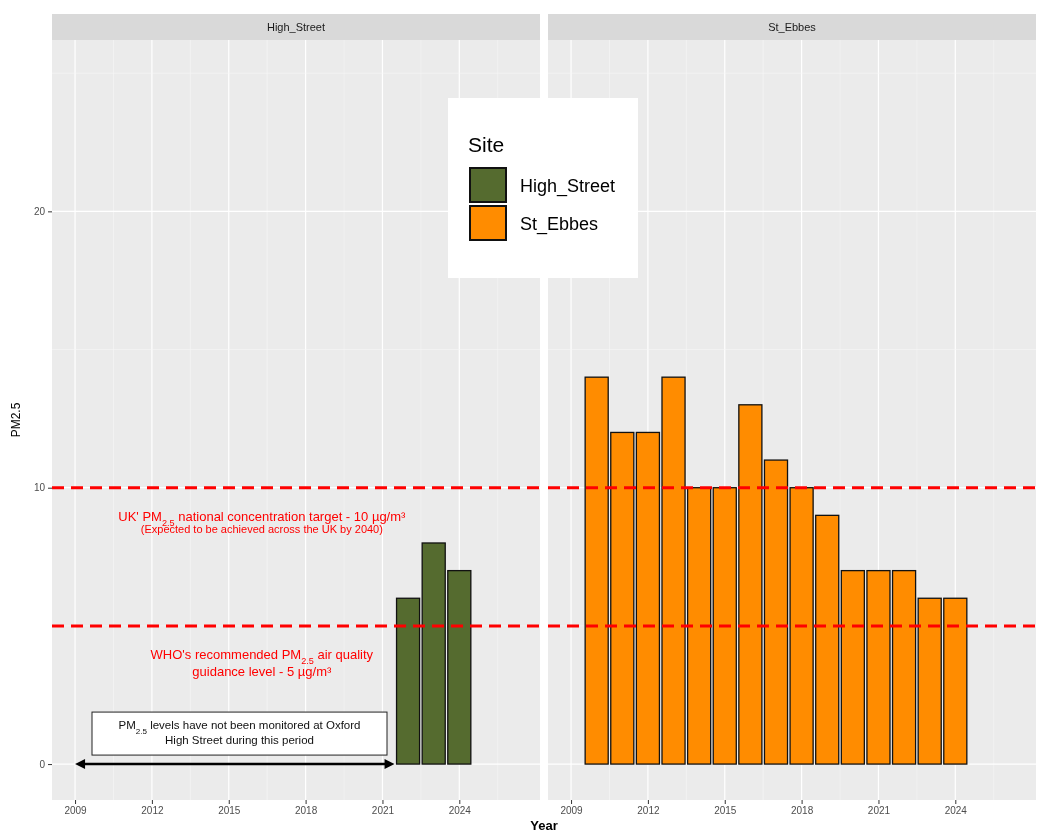 Image resolution: width=1038 pixels, height=834 pixels. I want to click on legend-label: St_Ebbes, so click(559, 224).